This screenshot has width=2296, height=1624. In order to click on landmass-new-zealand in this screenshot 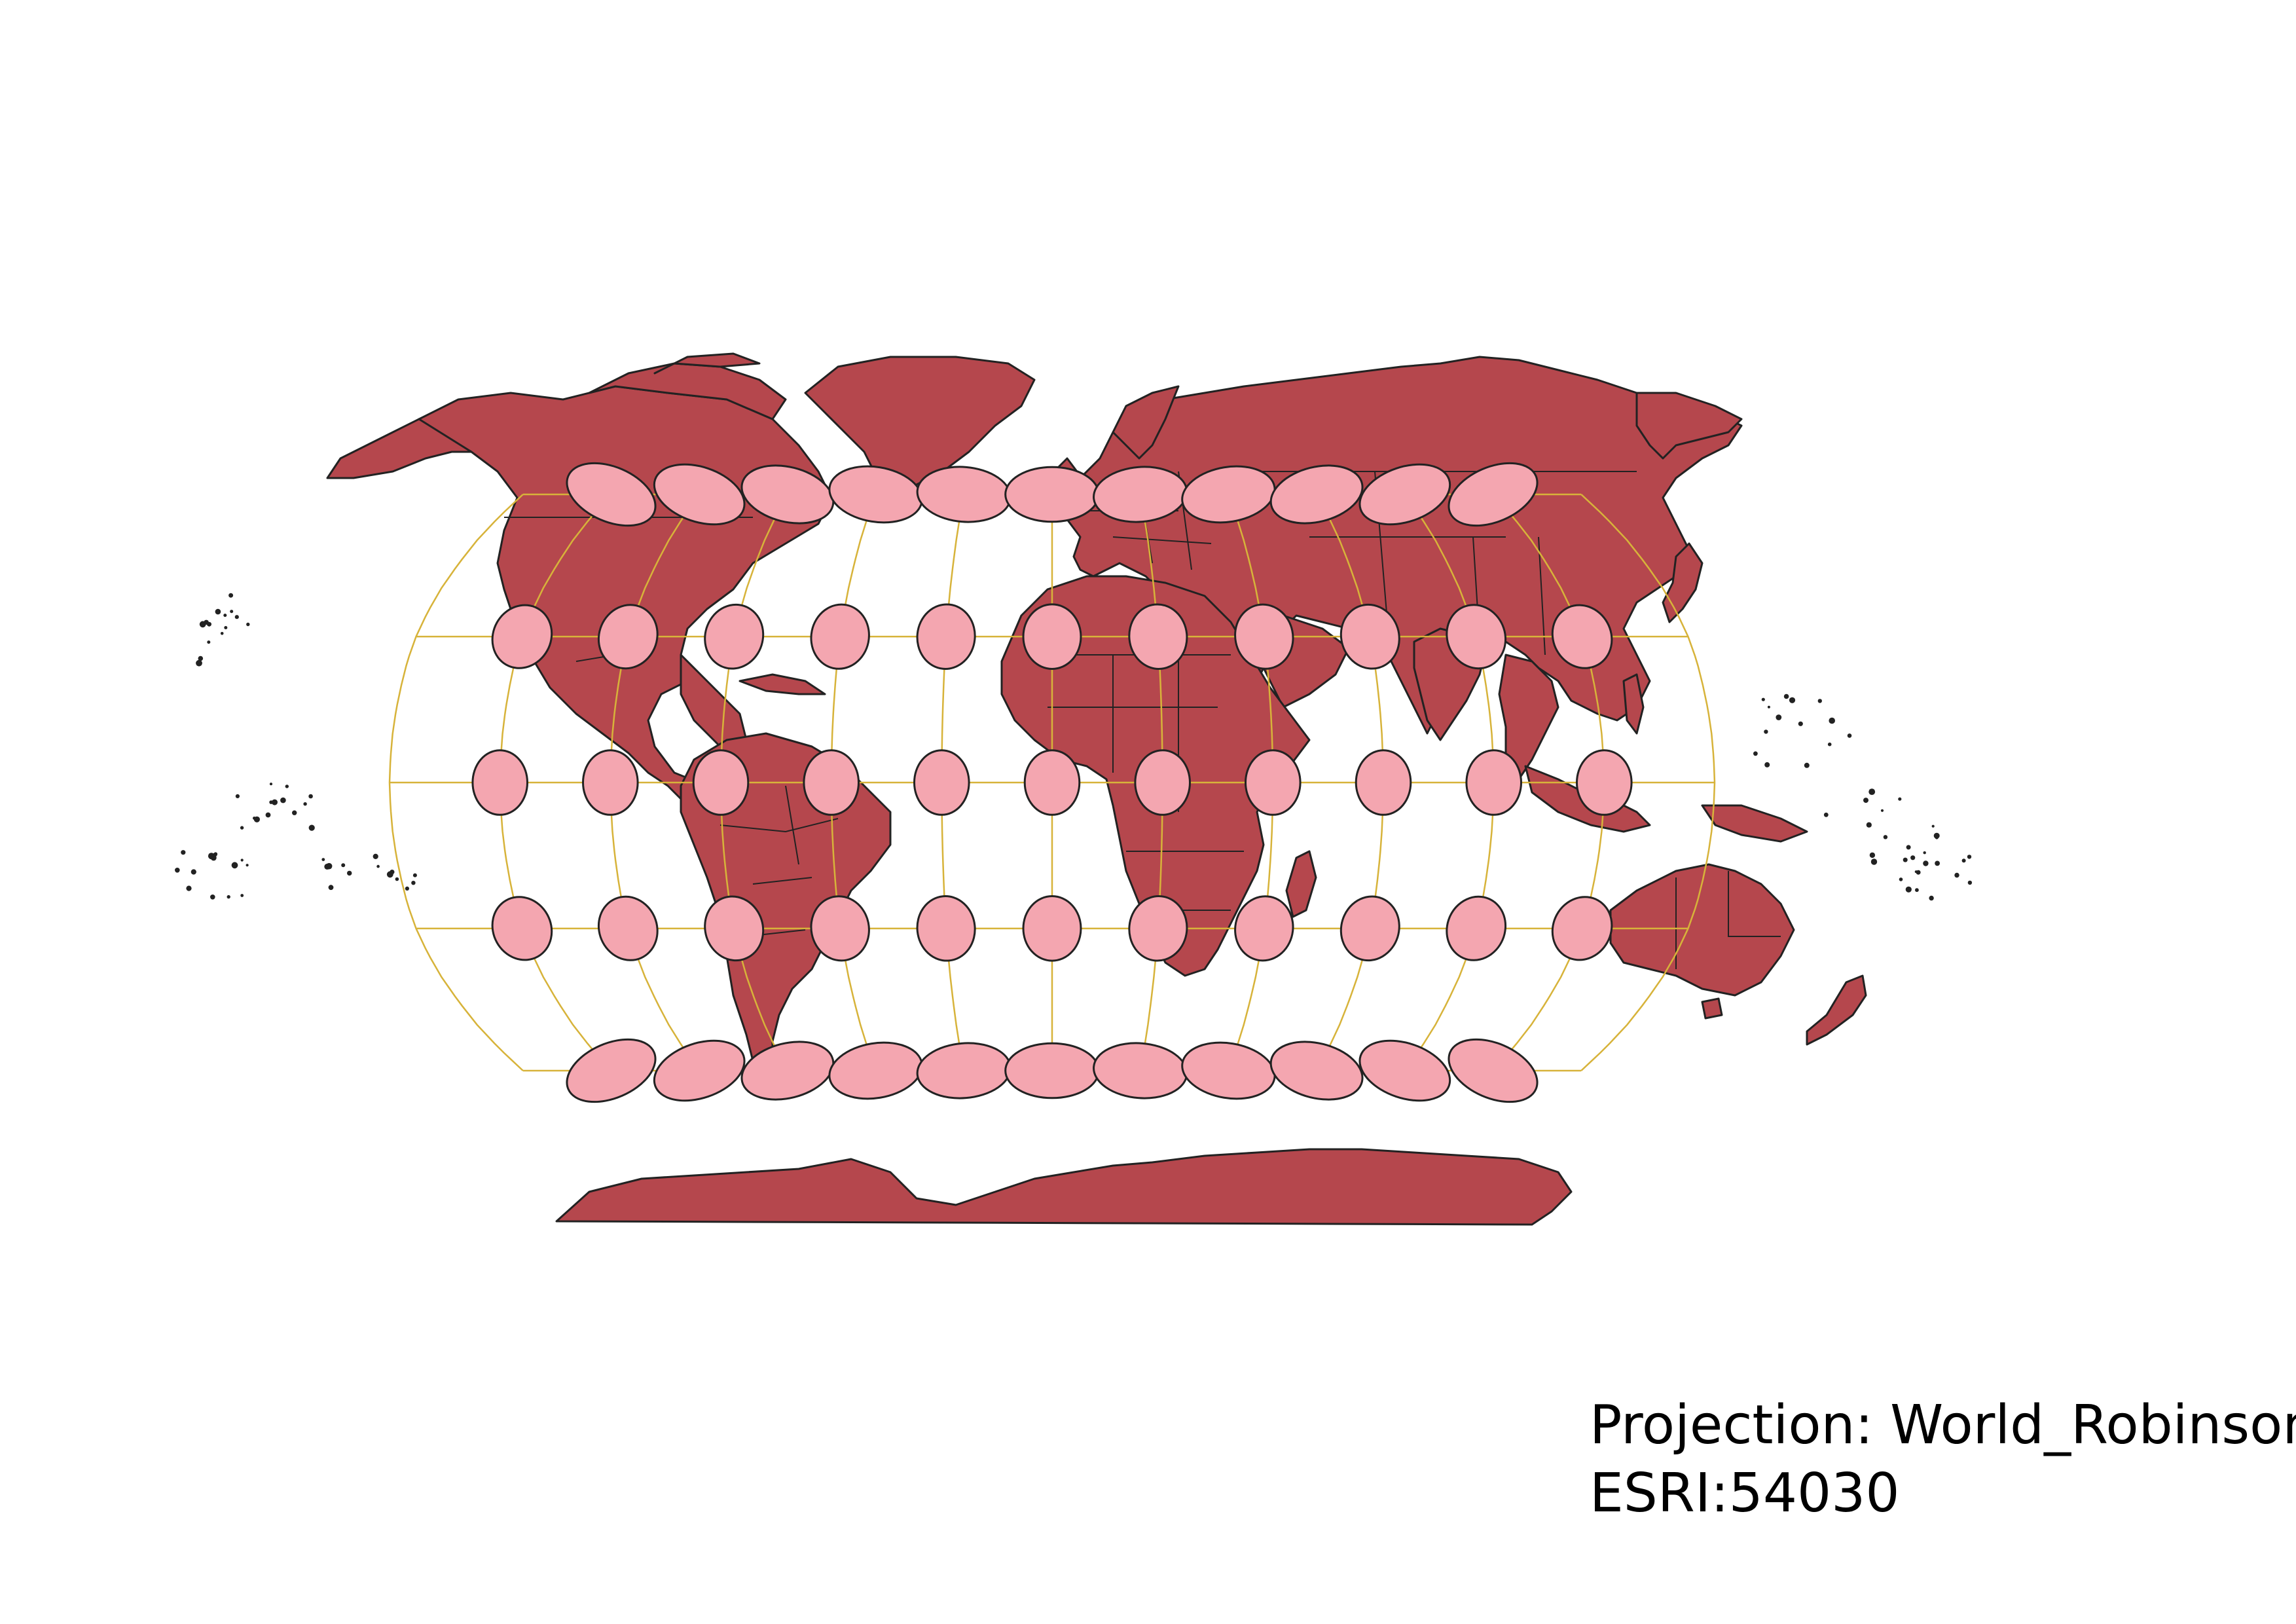, I will do `click(1836, 1010)`.